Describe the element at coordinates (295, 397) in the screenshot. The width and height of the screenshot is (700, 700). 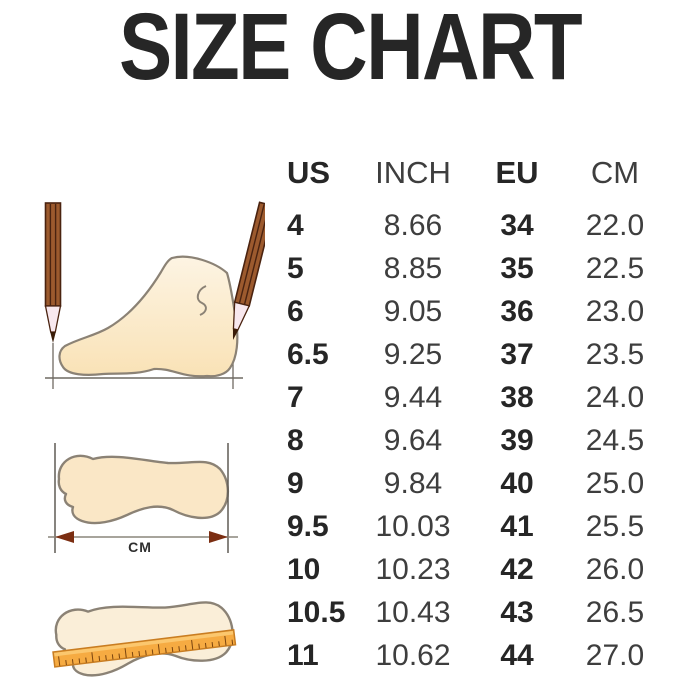
I see `us-cell: 7` at that location.